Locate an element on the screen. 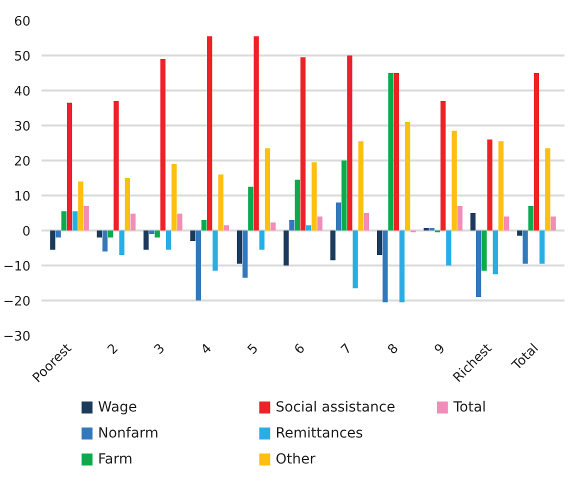 The height and width of the screenshot is (485, 574). x-tick-label: 3 is located at coordinates (160, 349).